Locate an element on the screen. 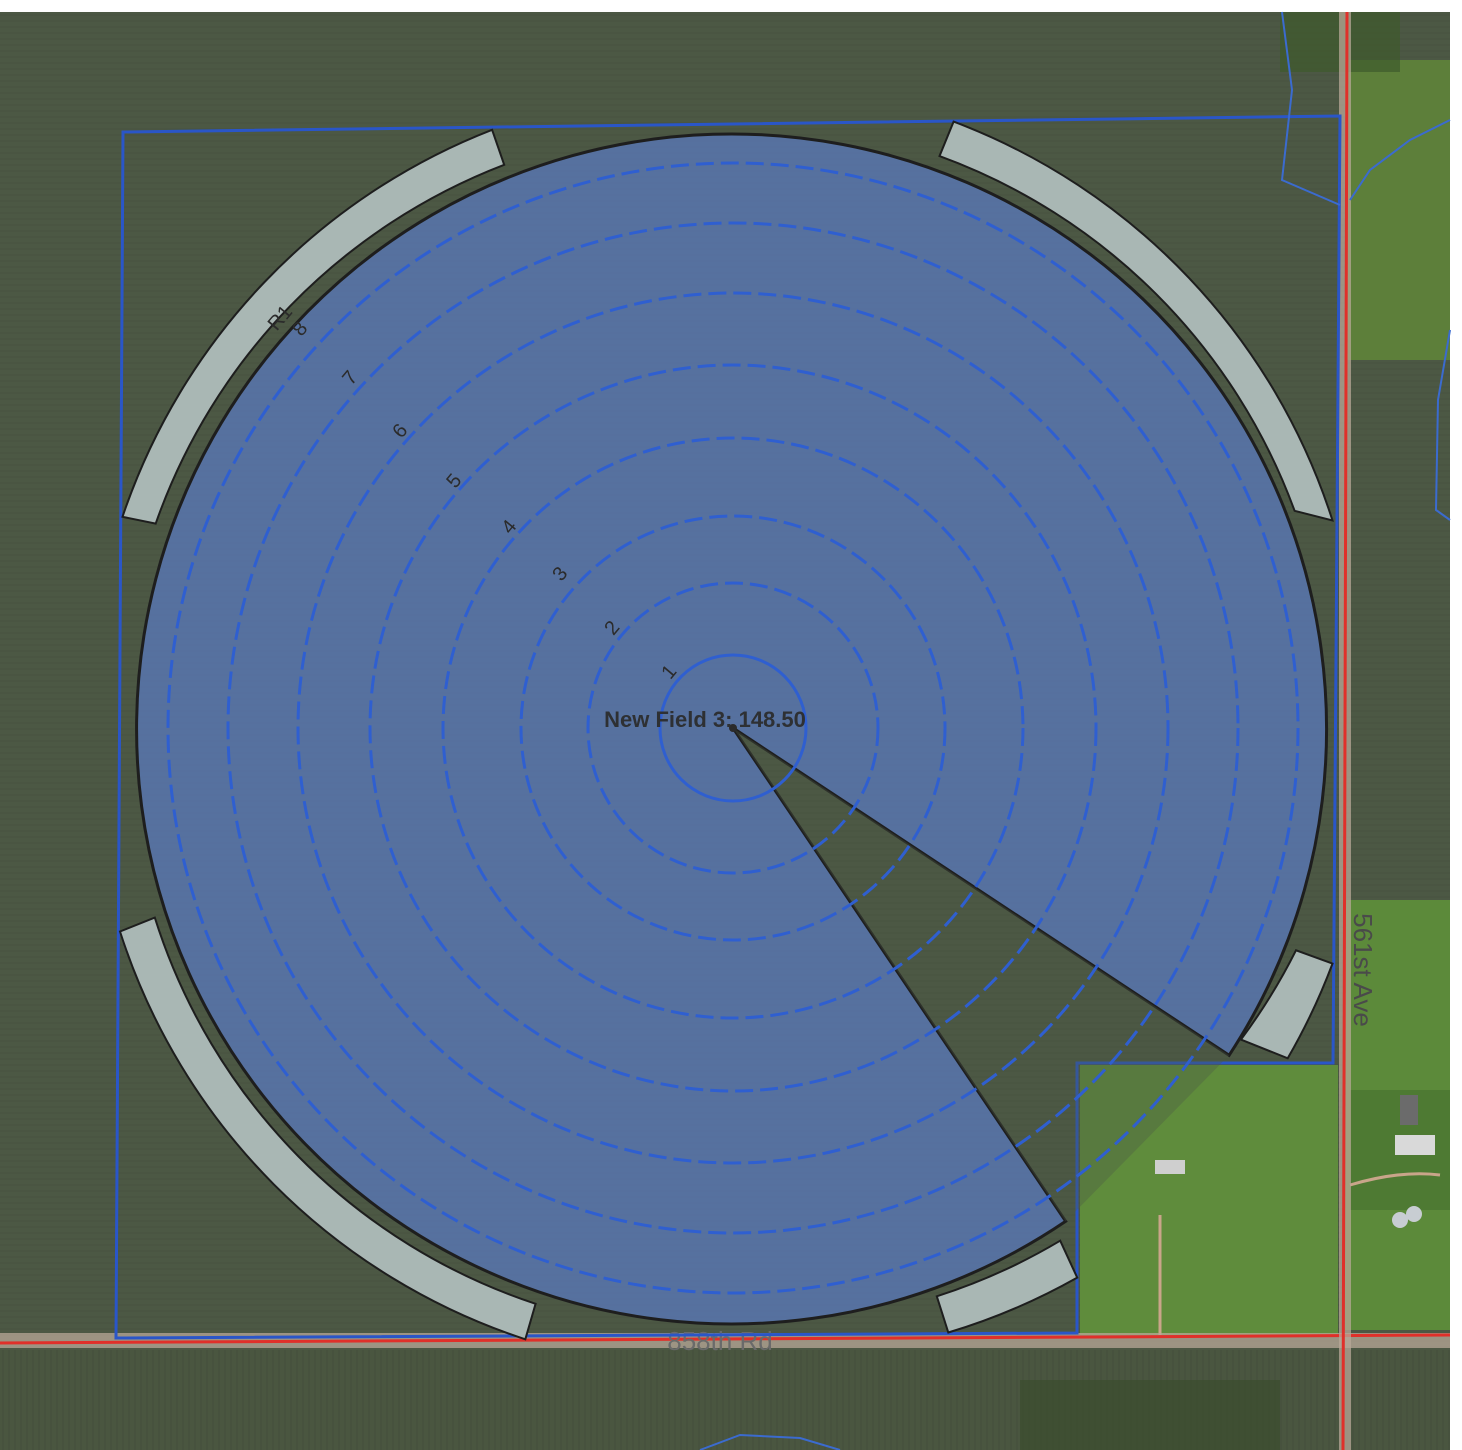 This screenshot has height=1450, width=1462. field-label: New Field 3: 148.50 is located at coordinates (705, 719).